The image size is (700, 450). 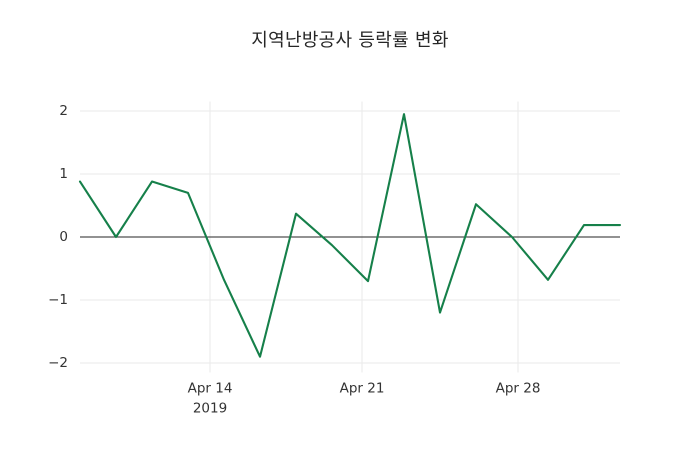 What do you see at coordinates (210, 408) in the screenshot?
I see `x-tick-year-label: 2019` at bounding box center [210, 408].